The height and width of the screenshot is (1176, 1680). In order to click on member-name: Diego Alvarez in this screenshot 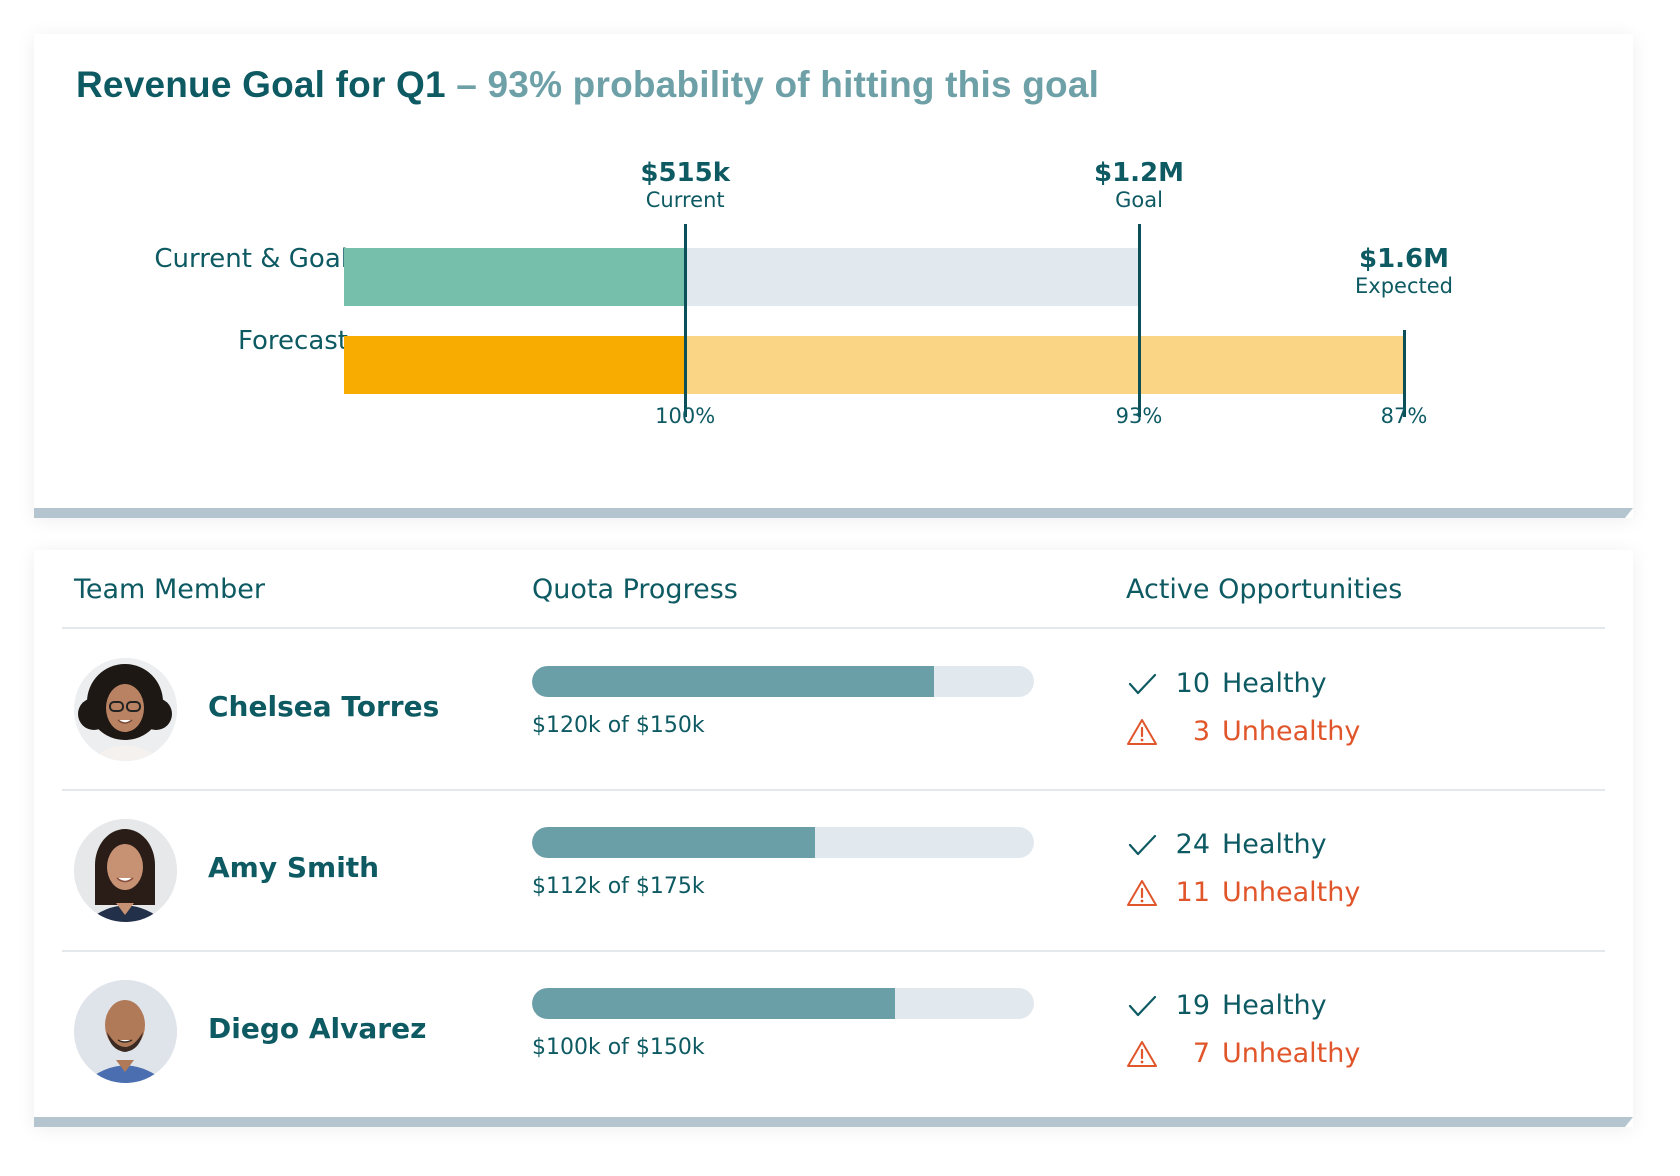, I will do `click(317, 1028)`.